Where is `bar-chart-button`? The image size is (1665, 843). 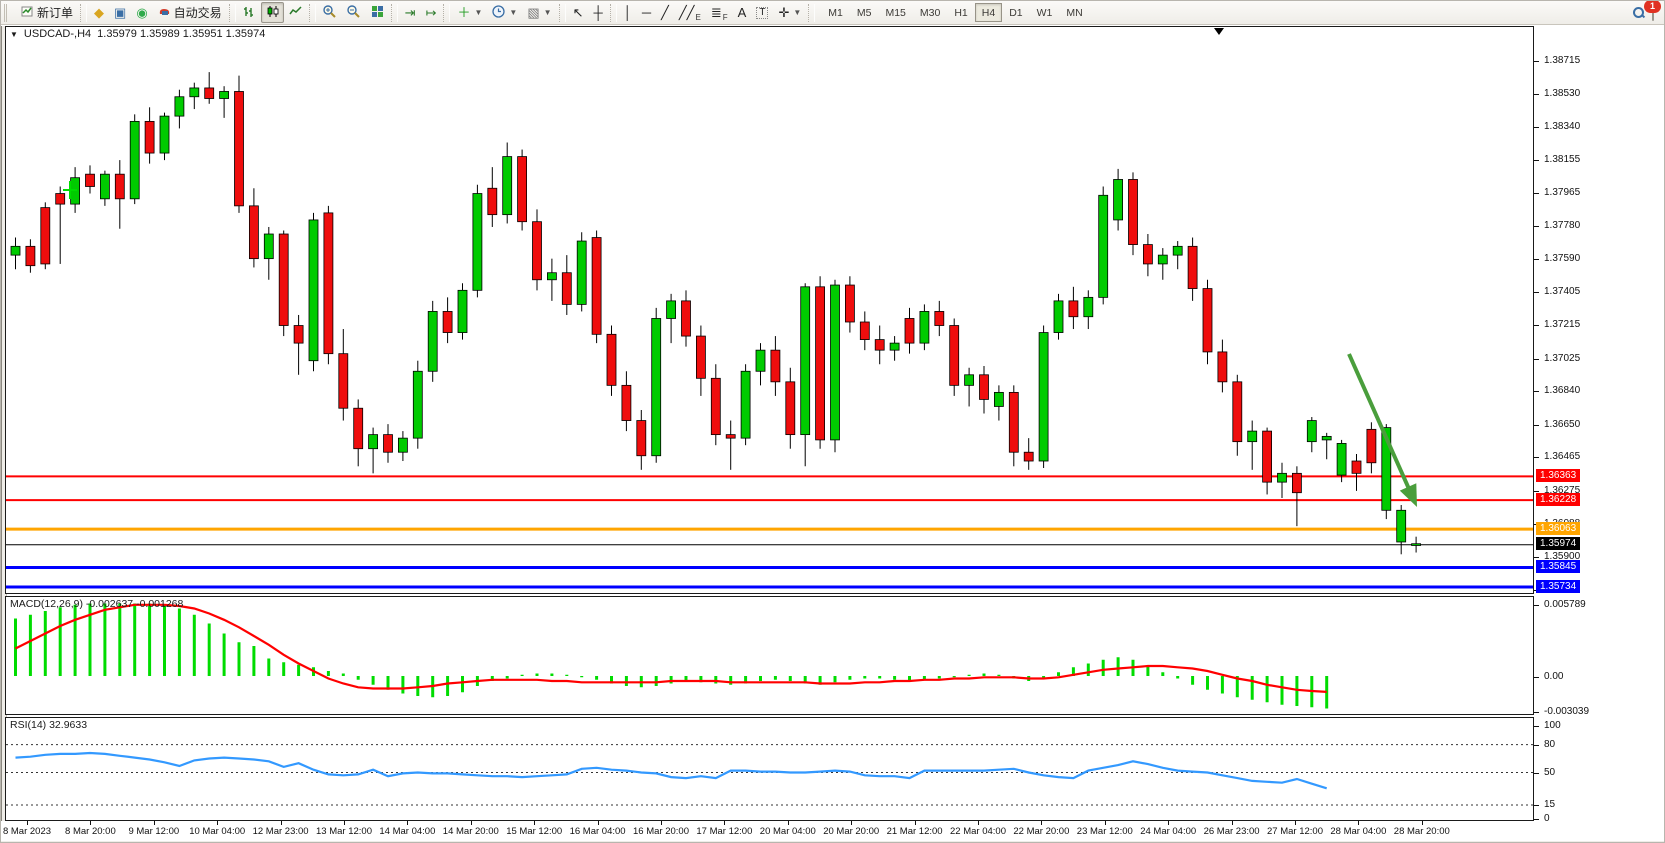 bar-chart-button is located at coordinates (249, 12).